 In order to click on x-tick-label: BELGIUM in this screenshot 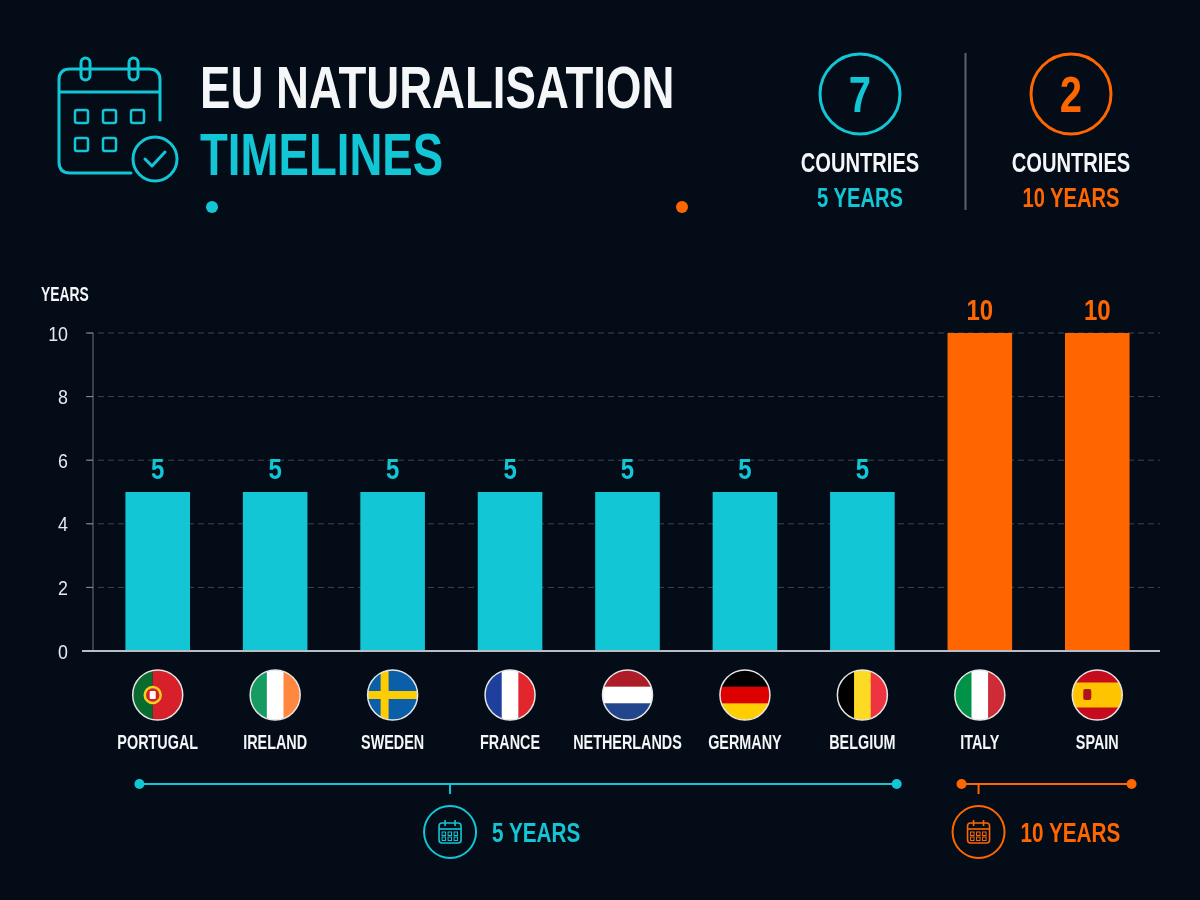, I will do `click(862, 742)`.